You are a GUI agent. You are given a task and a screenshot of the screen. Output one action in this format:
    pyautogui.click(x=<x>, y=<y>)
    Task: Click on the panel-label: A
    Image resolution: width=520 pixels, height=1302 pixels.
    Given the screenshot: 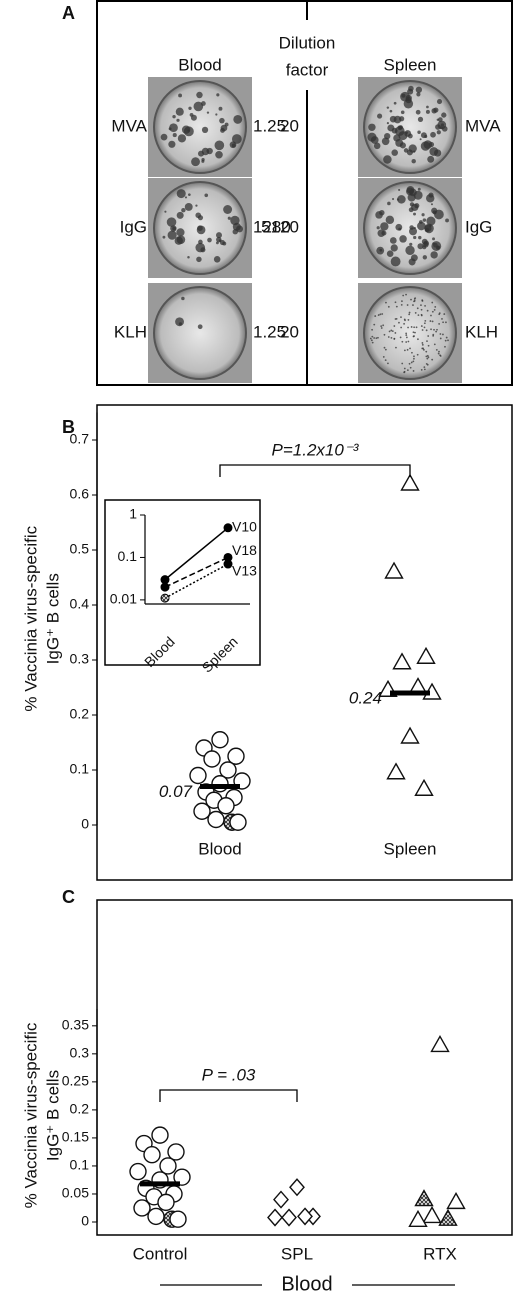 What is the action you would take?
    pyautogui.click(x=68, y=13)
    